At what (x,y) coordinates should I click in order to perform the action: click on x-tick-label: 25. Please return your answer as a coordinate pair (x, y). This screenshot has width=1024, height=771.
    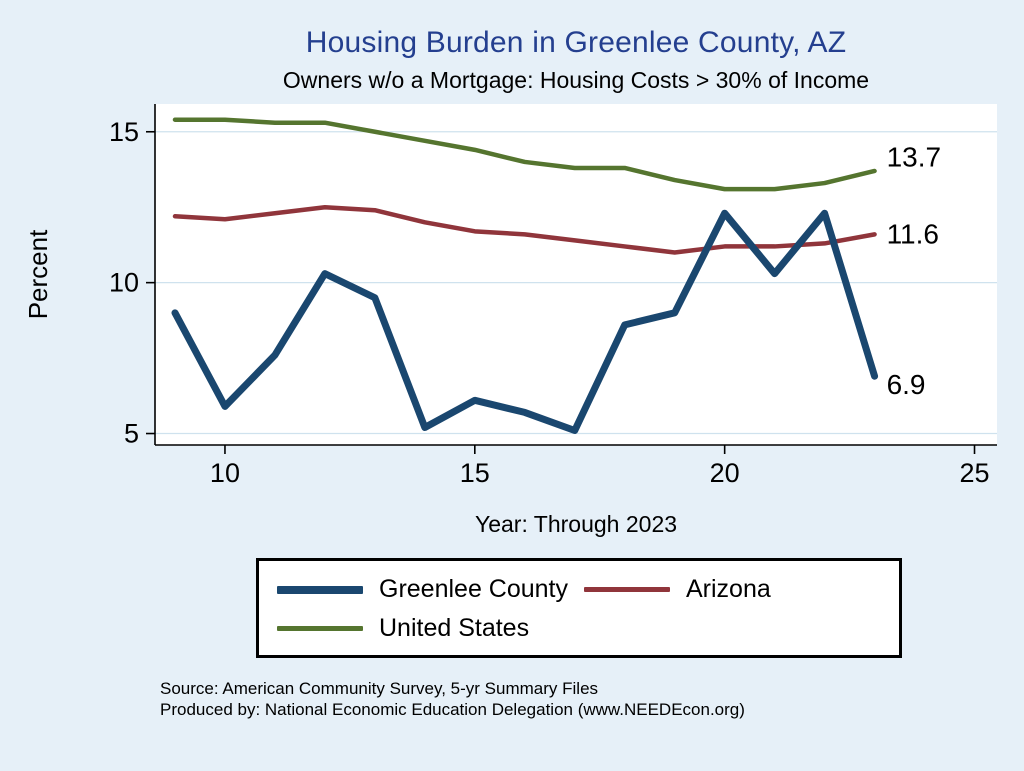
    Looking at the image, I should click on (974, 473).